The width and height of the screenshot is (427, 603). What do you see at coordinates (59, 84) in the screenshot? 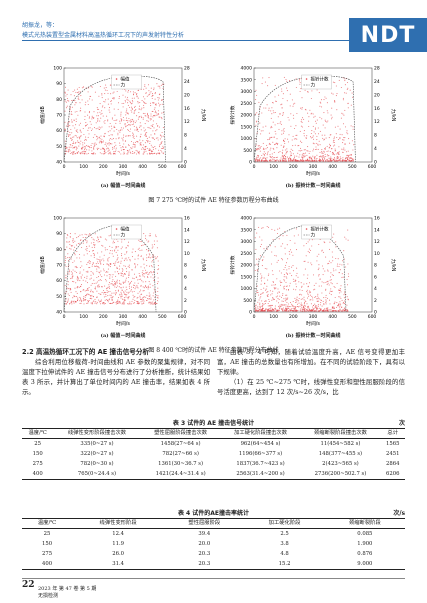
I see `y-tick-label: 90` at bounding box center [59, 84].